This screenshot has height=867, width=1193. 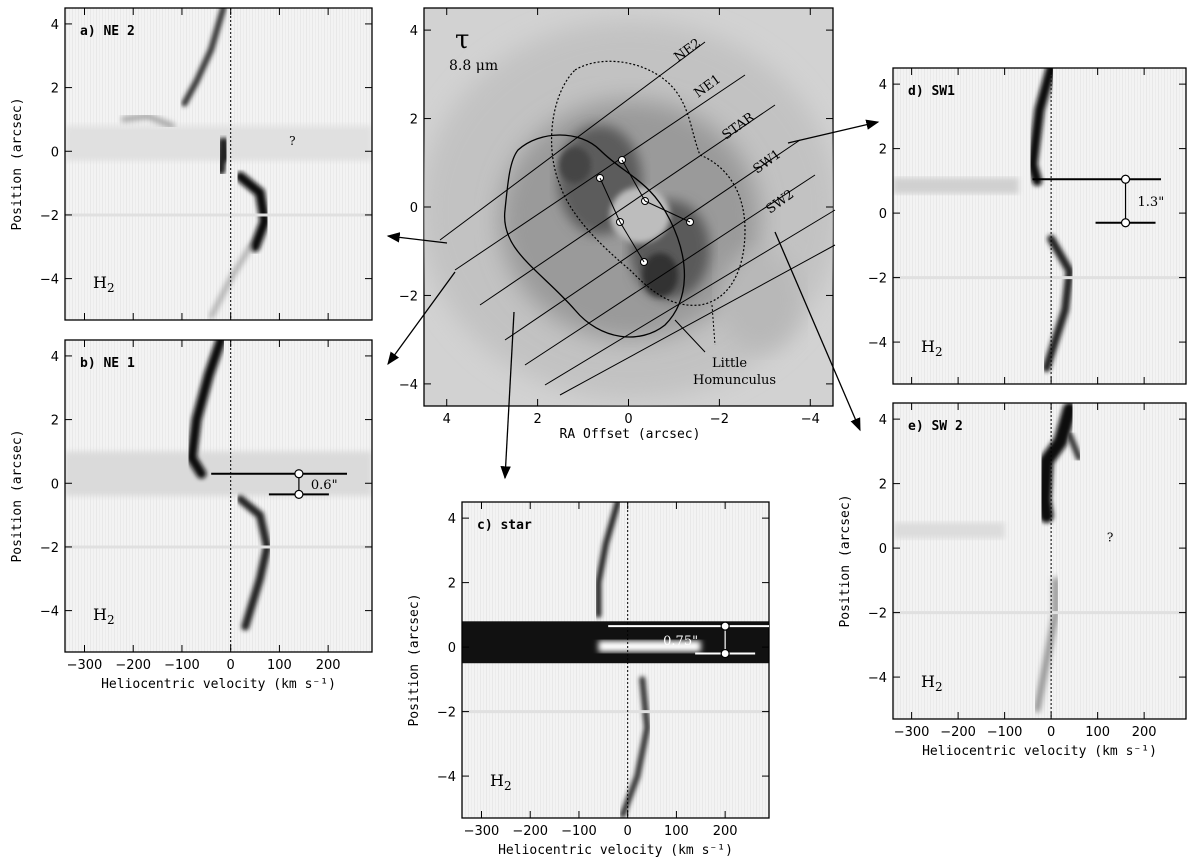 What do you see at coordinates (537, 419) in the screenshot?
I see `center-xtick-label: 2` at bounding box center [537, 419].